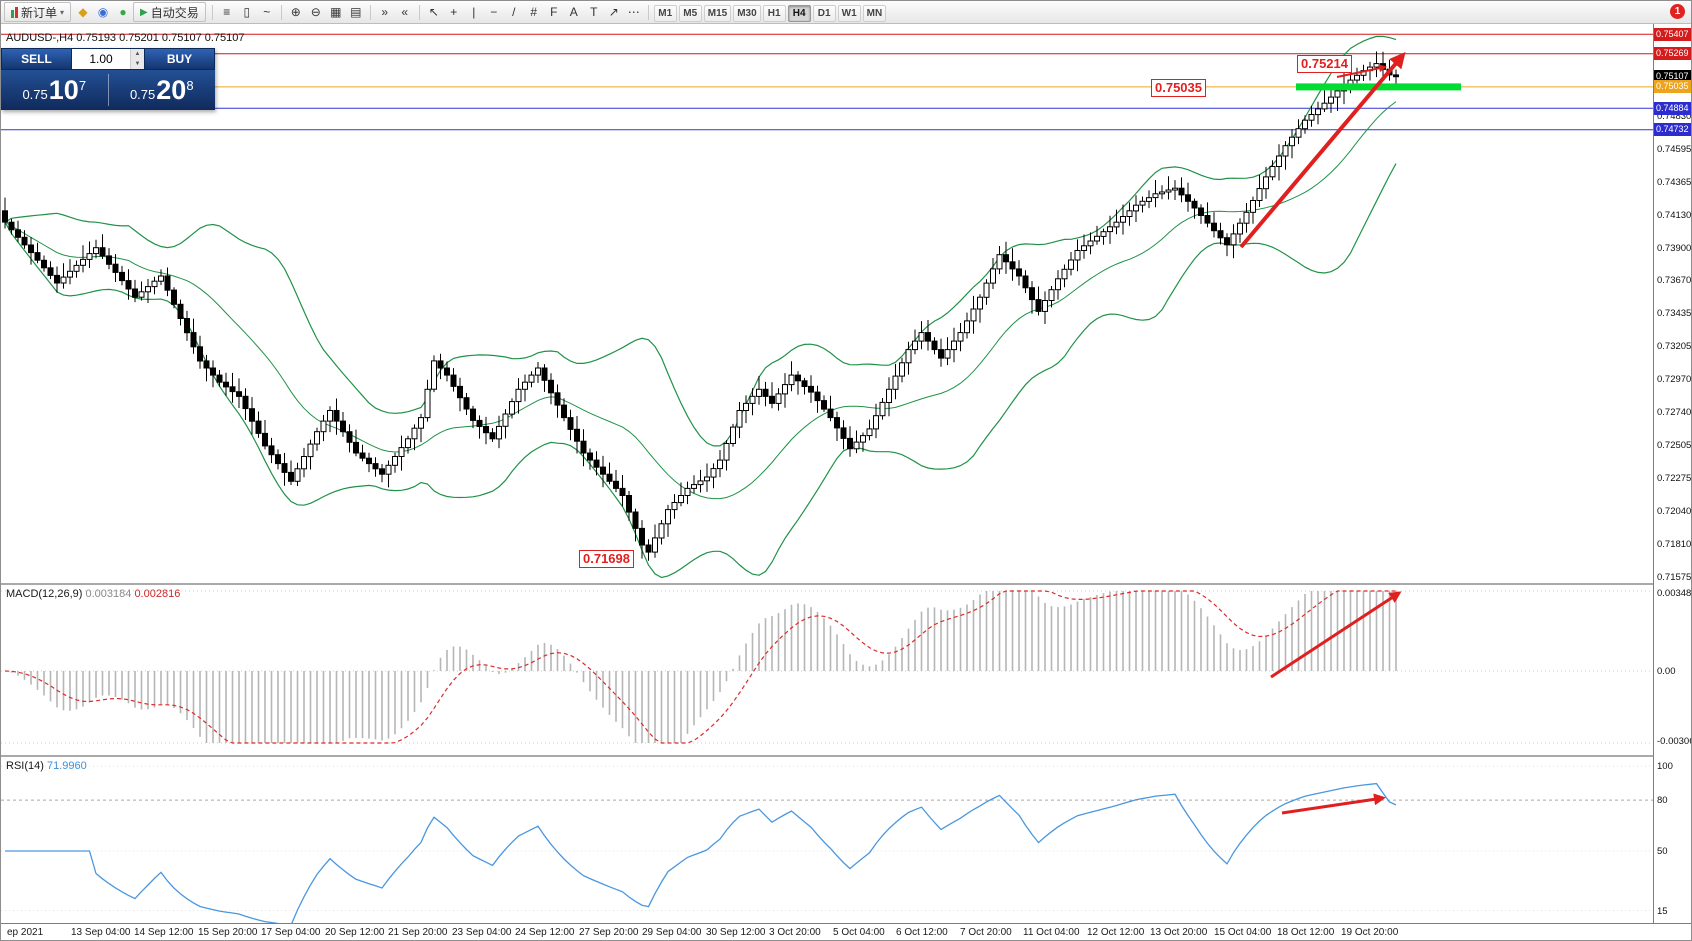 The width and height of the screenshot is (1692, 941). Describe the element at coordinates (82, 85) in the screenshot. I see `sell-price-point: 7` at that location.